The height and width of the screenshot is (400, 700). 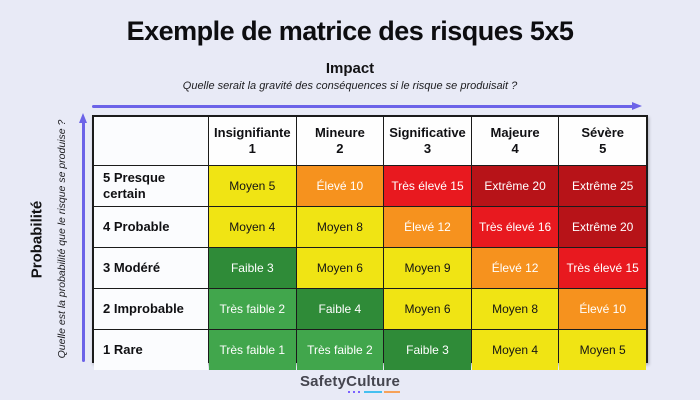 I want to click on logo-underline-blue, so click(x=372, y=392).